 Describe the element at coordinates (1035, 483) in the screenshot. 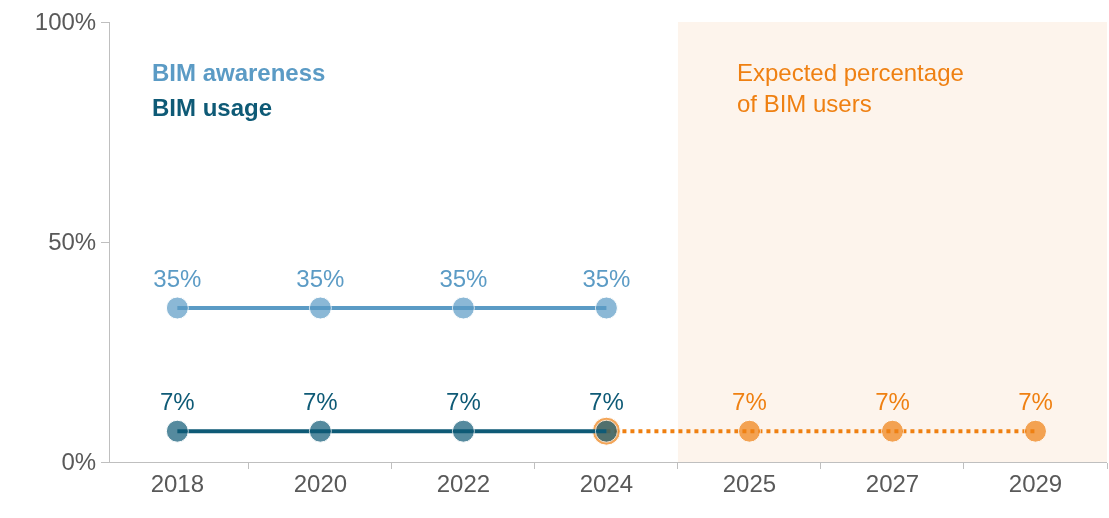

I see `x-tick-label: 2029` at that location.